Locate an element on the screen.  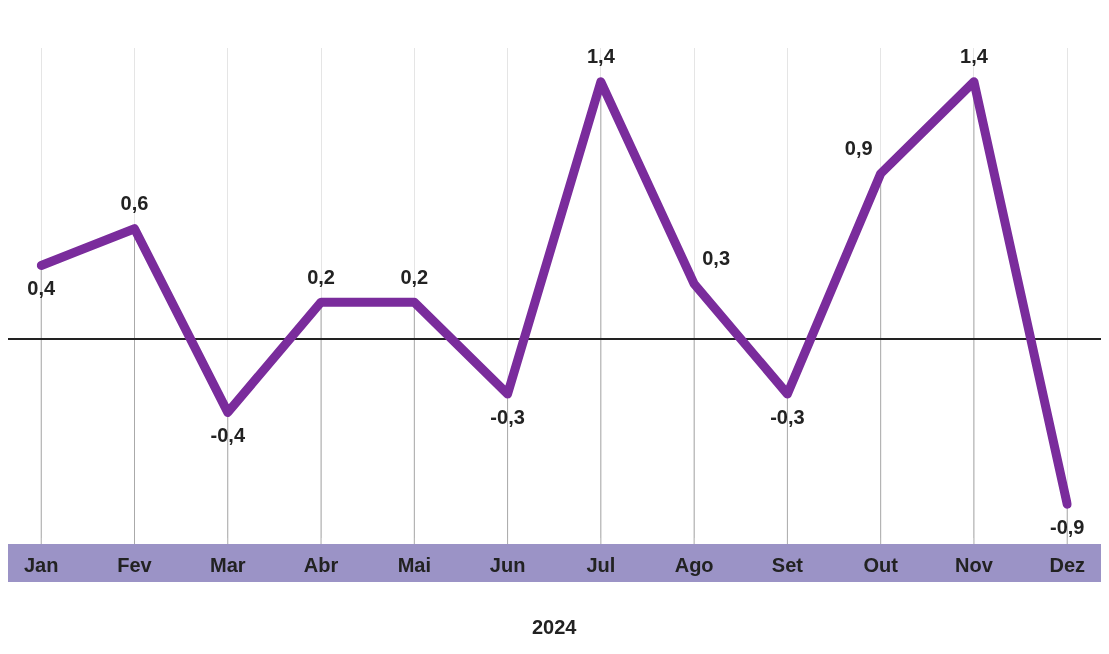
data-label: 0,9 is located at coordinates (858, 148).